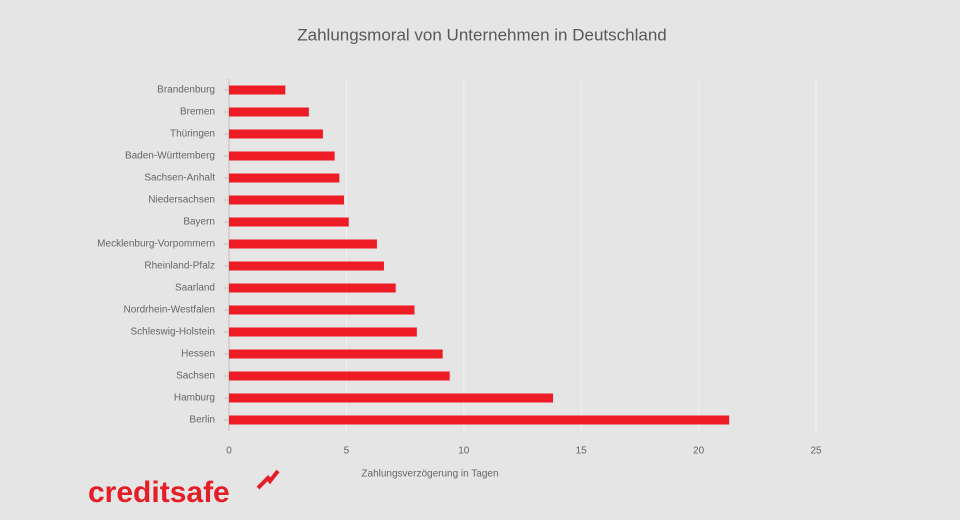 Image resolution: width=960 pixels, height=520 pixels. What do you see at coordinates (194, 398) in the screenshot?
I see `y-tick-label: Hamburg` at bounding box center [194, 398].